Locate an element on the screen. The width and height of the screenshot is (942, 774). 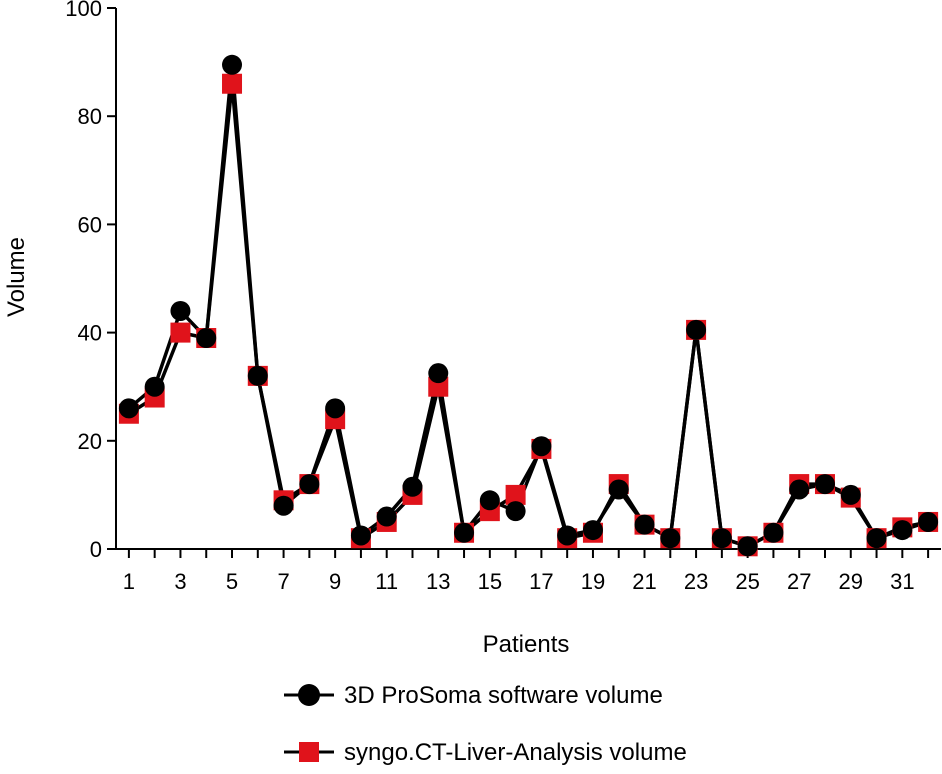
legend-label-syngo: syngo.CT-Liver-Analysis volume is located at coordinates (515, 752).